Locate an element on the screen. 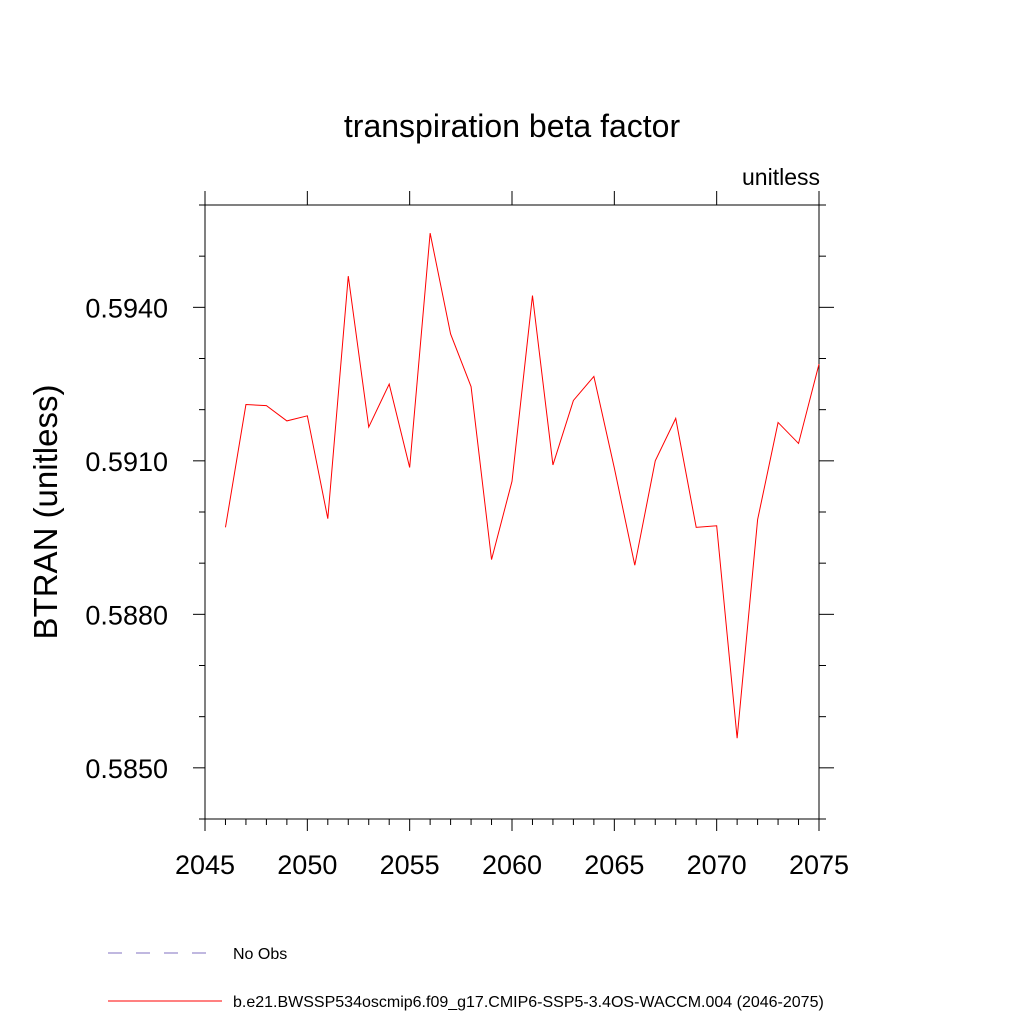 Image resolution: width=1024 pixels, height=1024 pixels. y-tick-label: 0.5880 is located at coordinates (126, 615).